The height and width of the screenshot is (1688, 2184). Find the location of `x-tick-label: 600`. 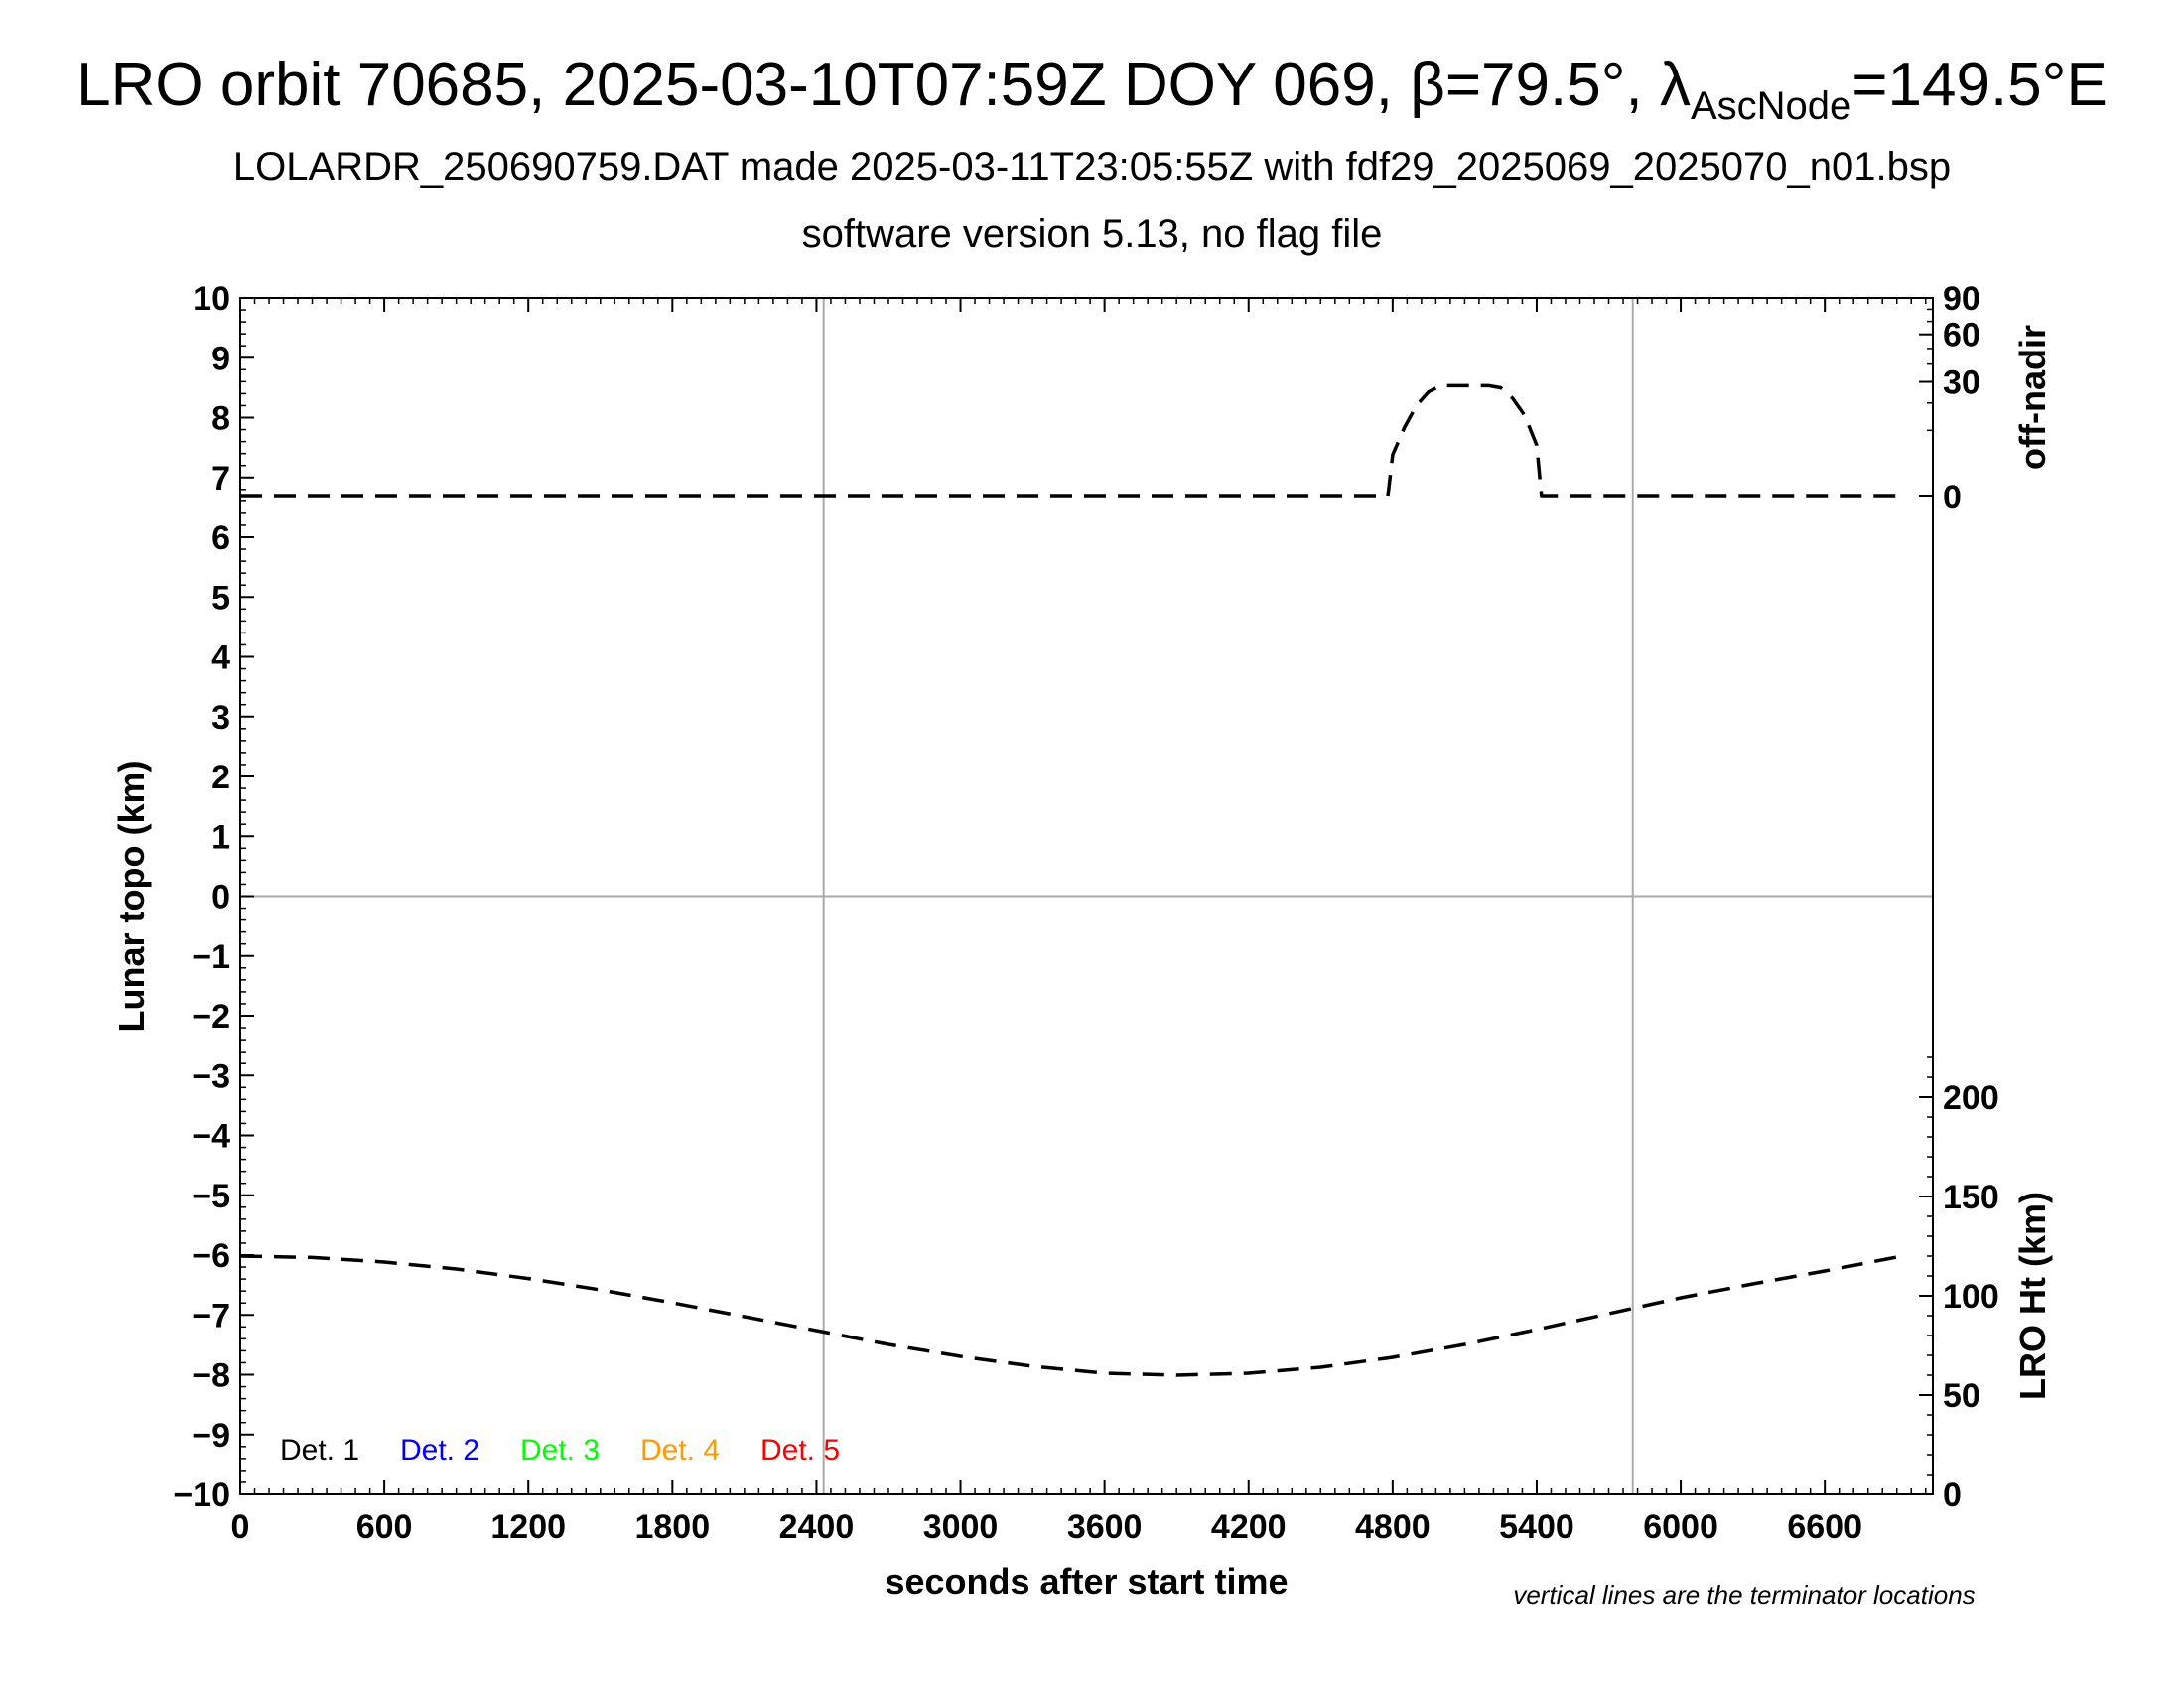

x-tick-label: 600 is located at coordinates (384, 1527).